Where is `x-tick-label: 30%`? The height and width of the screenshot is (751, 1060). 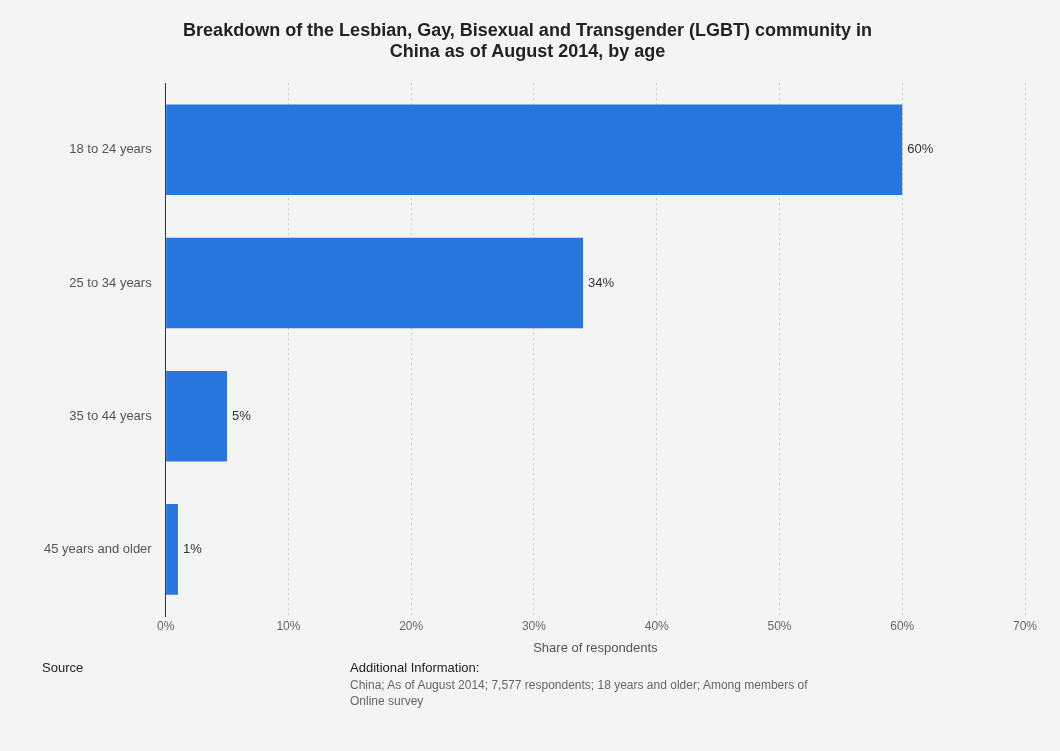 x-tick-label: 30% is located at coordinates (534, 625).